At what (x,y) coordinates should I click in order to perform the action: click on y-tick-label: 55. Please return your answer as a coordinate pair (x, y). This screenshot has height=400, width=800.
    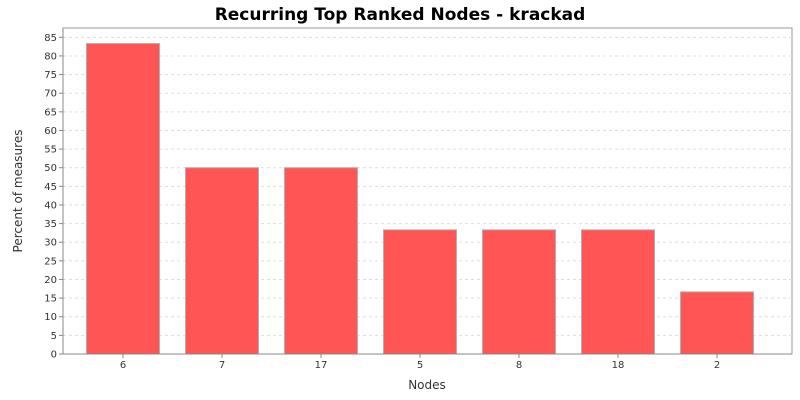
    Looking at the image, I should click on (50, 150).